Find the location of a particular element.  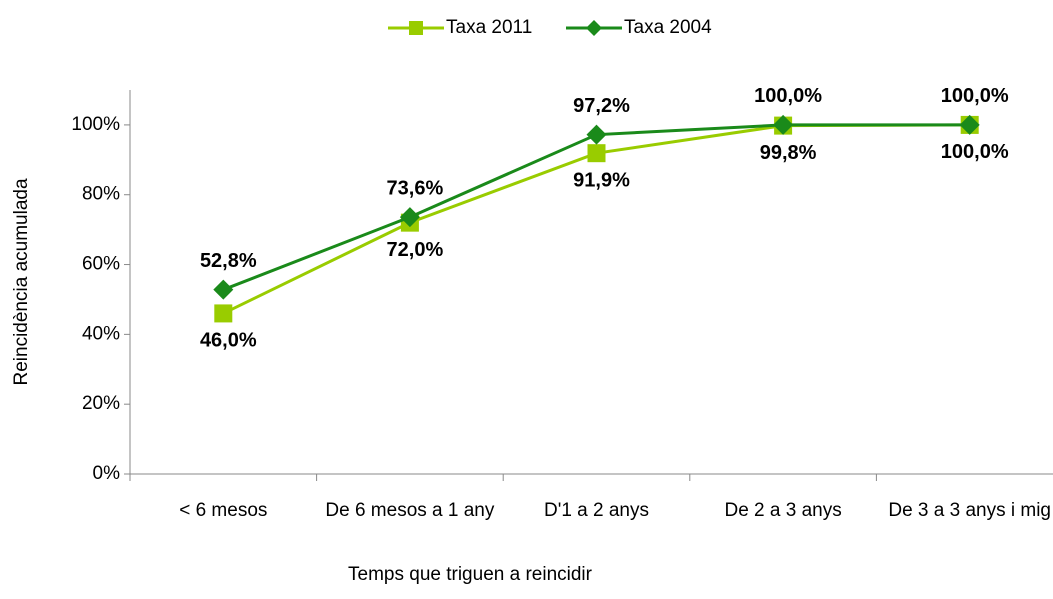

legend-label: Taxa 2004 is located at coordinates (668, 27).